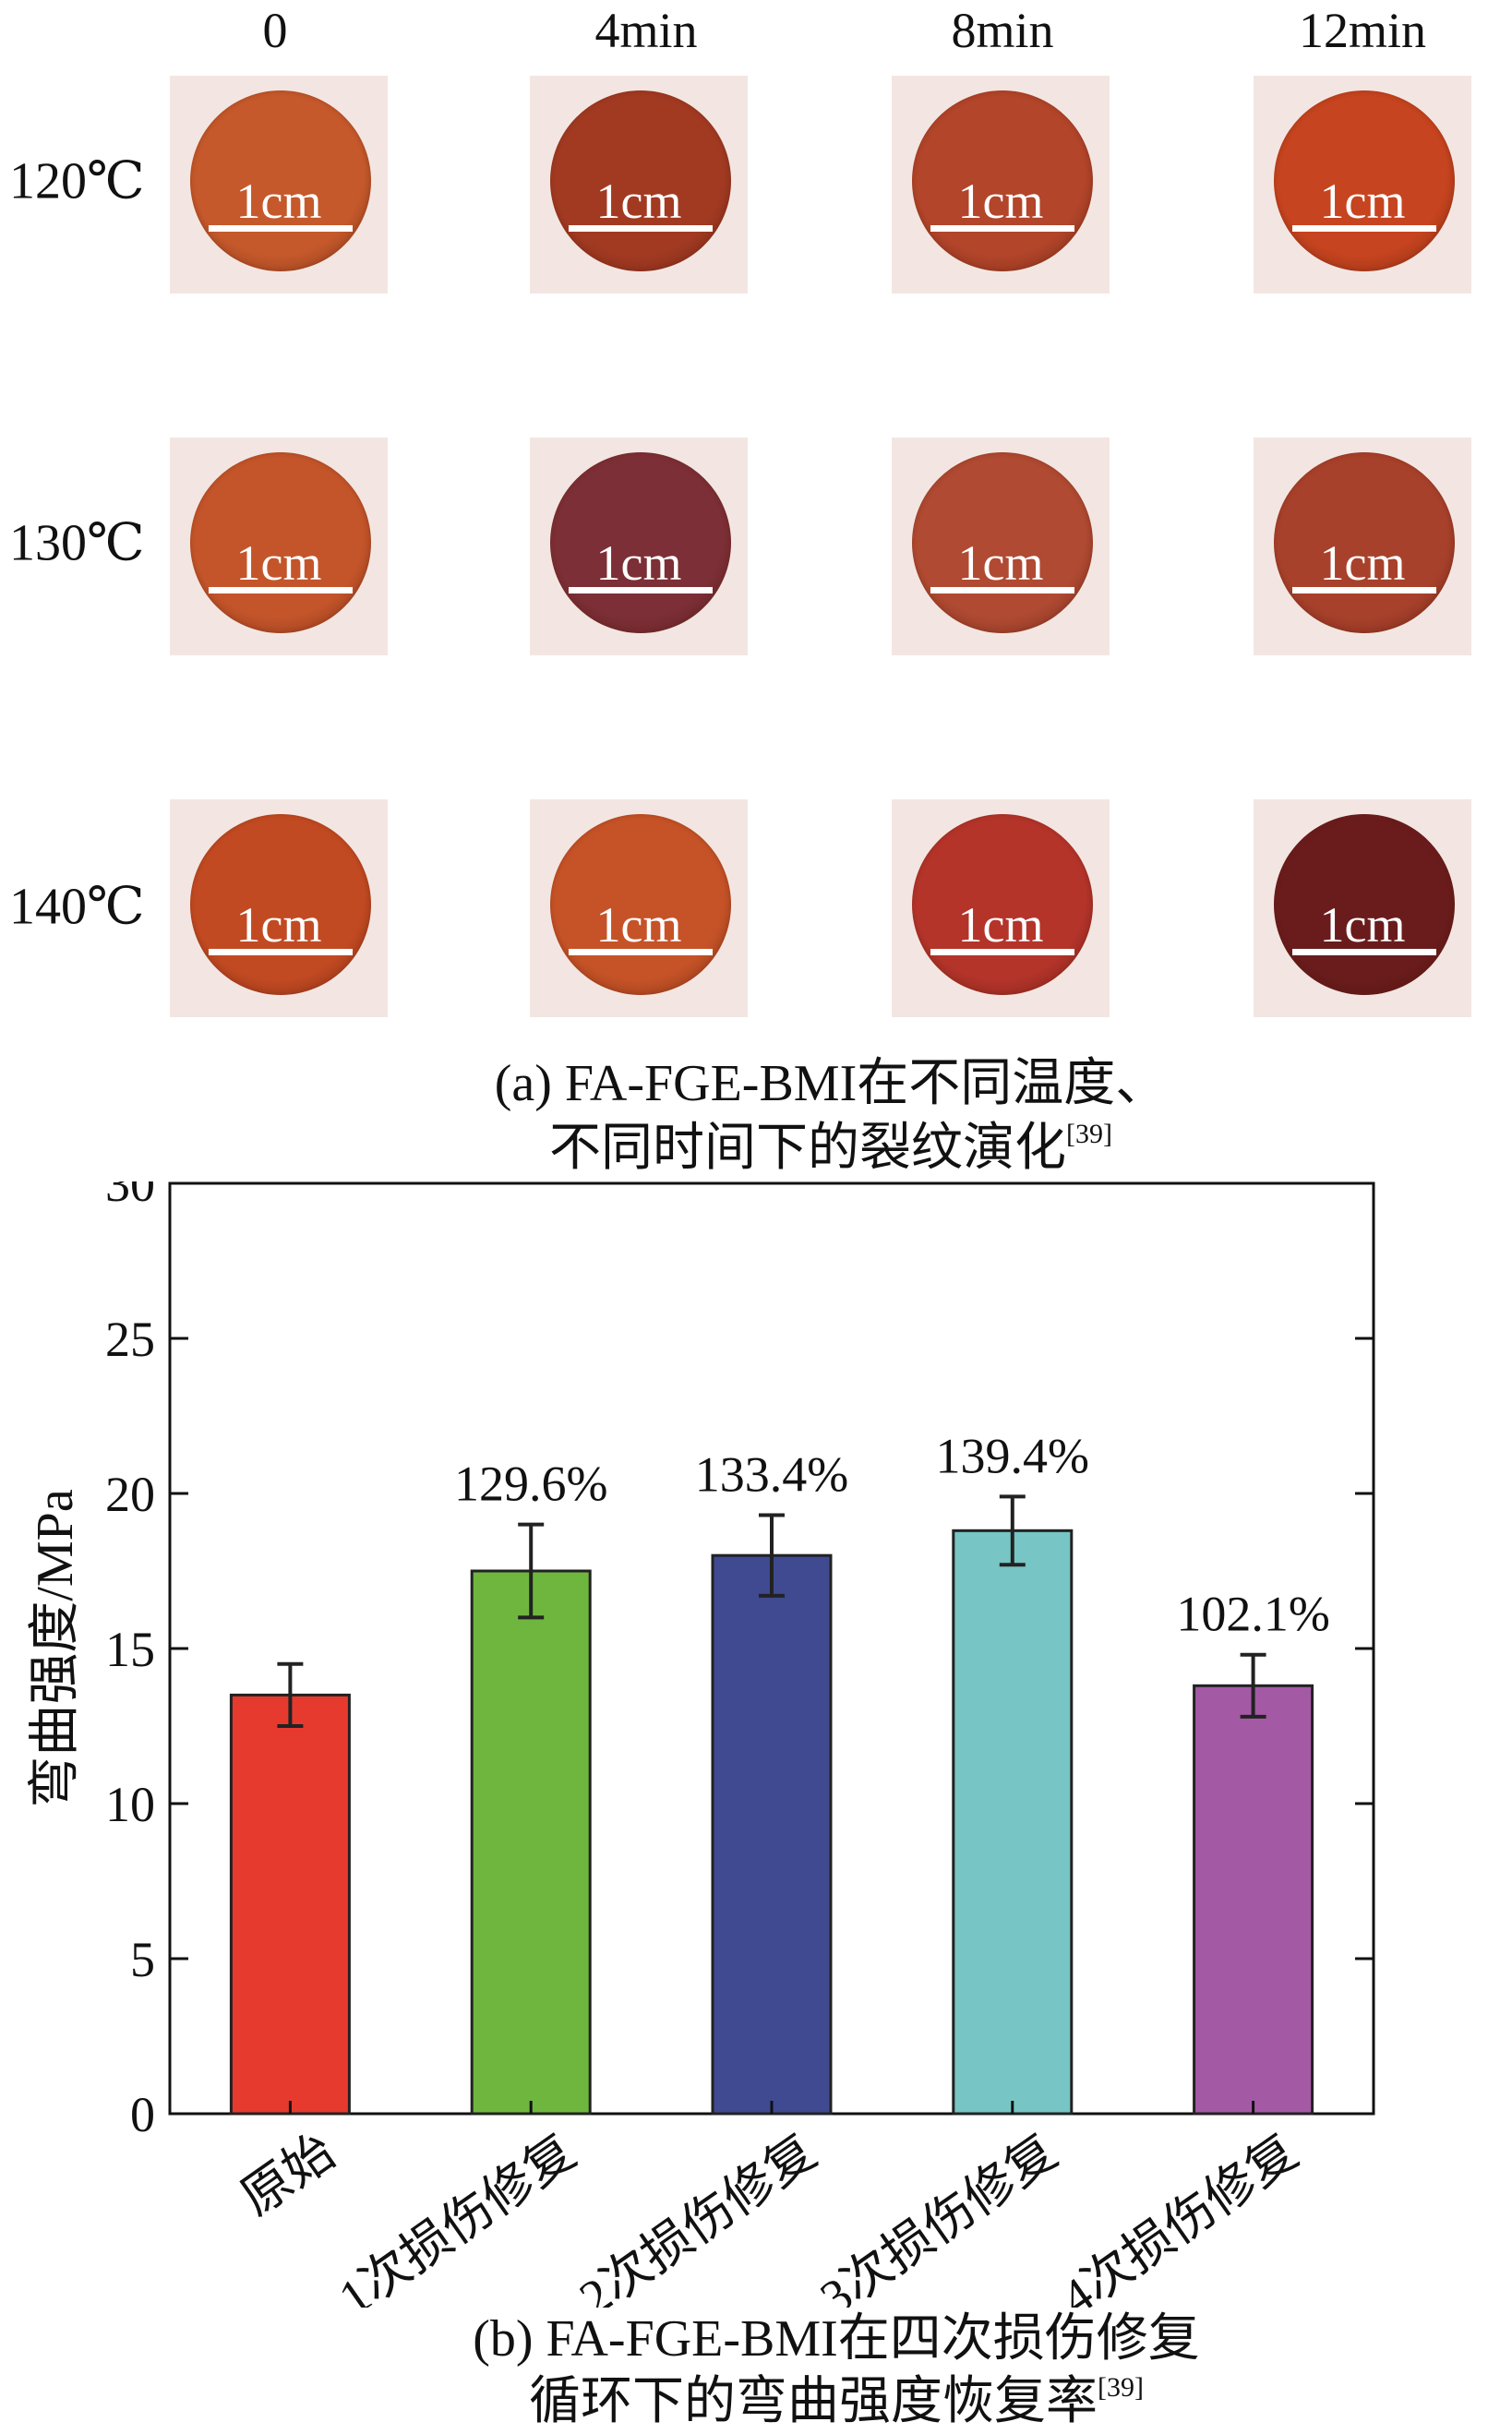 This screenshot has width=1512, height=2434. What do you see at coordinates (77, 181) in the screenshot?
I see `row-header-120c: 120℃` at bounding box center [77, 181].